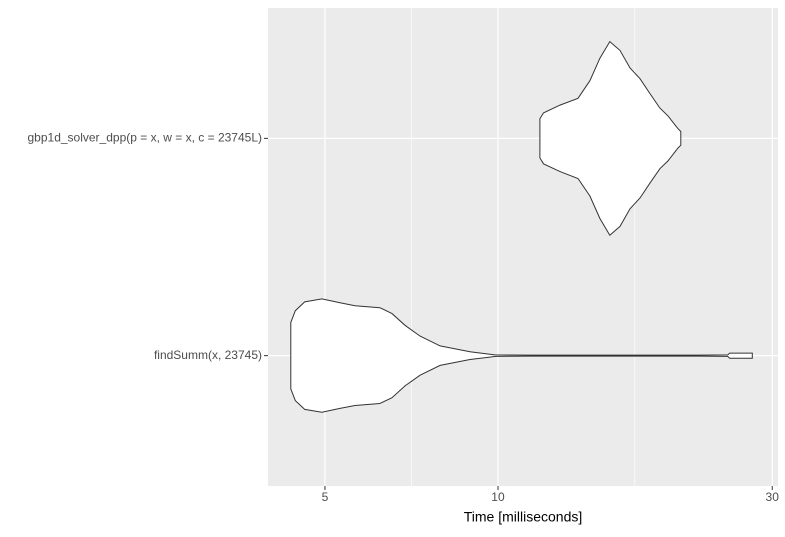 The height and width of the screenshot is (537, 785). Describe the element at coordinates (208, 355) in the screenshot. I see `y-tick-label: findSumm(x, 23745)` at that location.